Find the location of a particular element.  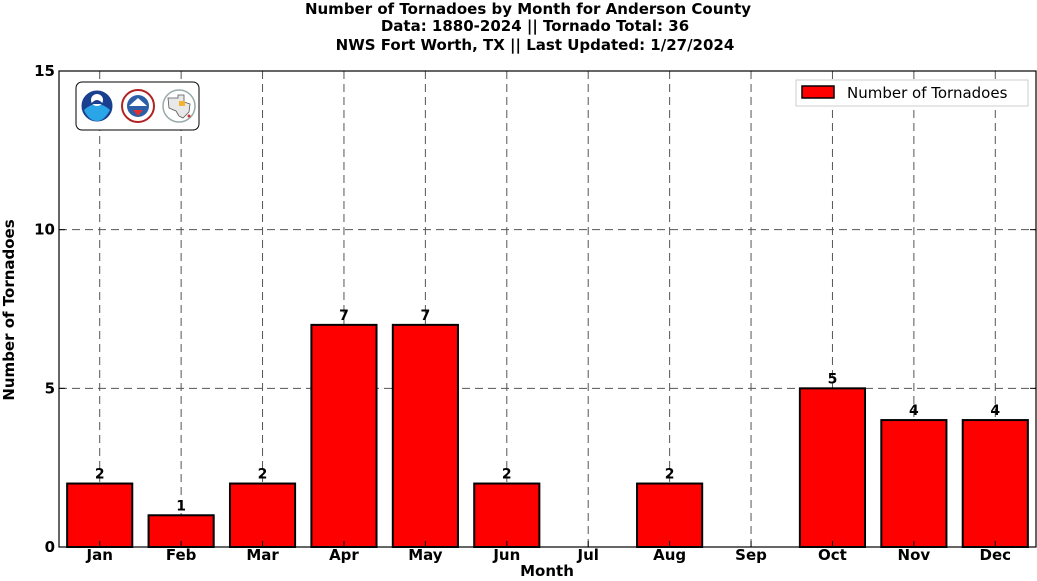

y-axis-label: Number of Tornadoes is located at coordinates (9, 309).